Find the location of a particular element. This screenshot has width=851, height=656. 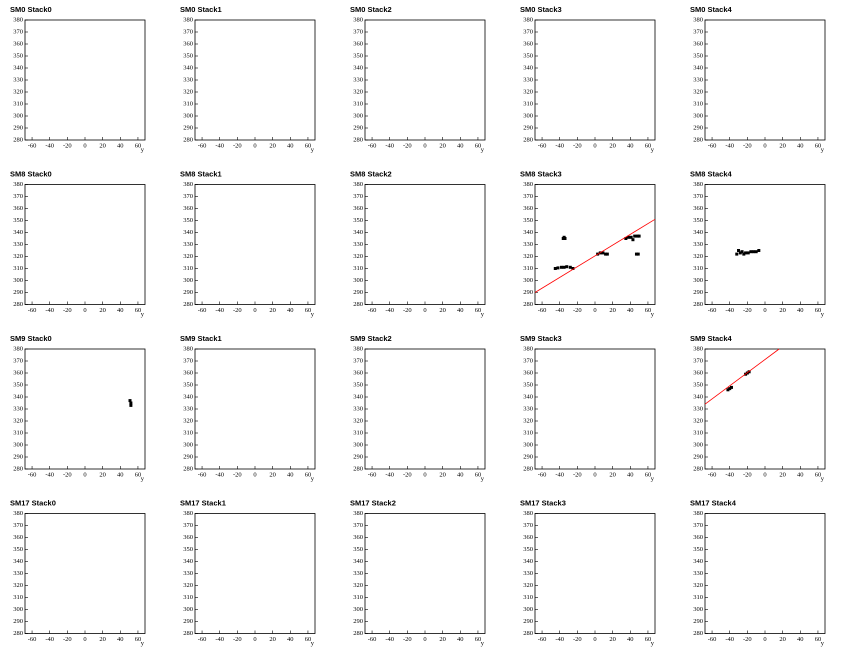

chart-title: SM17 Stack0 is located at coordinates (33, 502).